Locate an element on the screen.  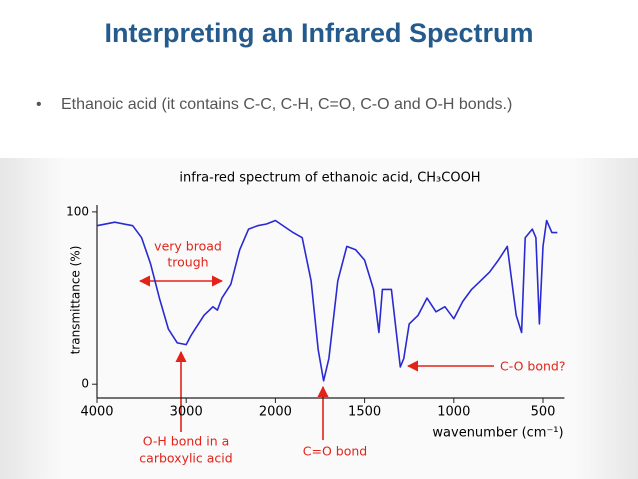
y-tick-label: 100 is located at coordinates (77, 211).